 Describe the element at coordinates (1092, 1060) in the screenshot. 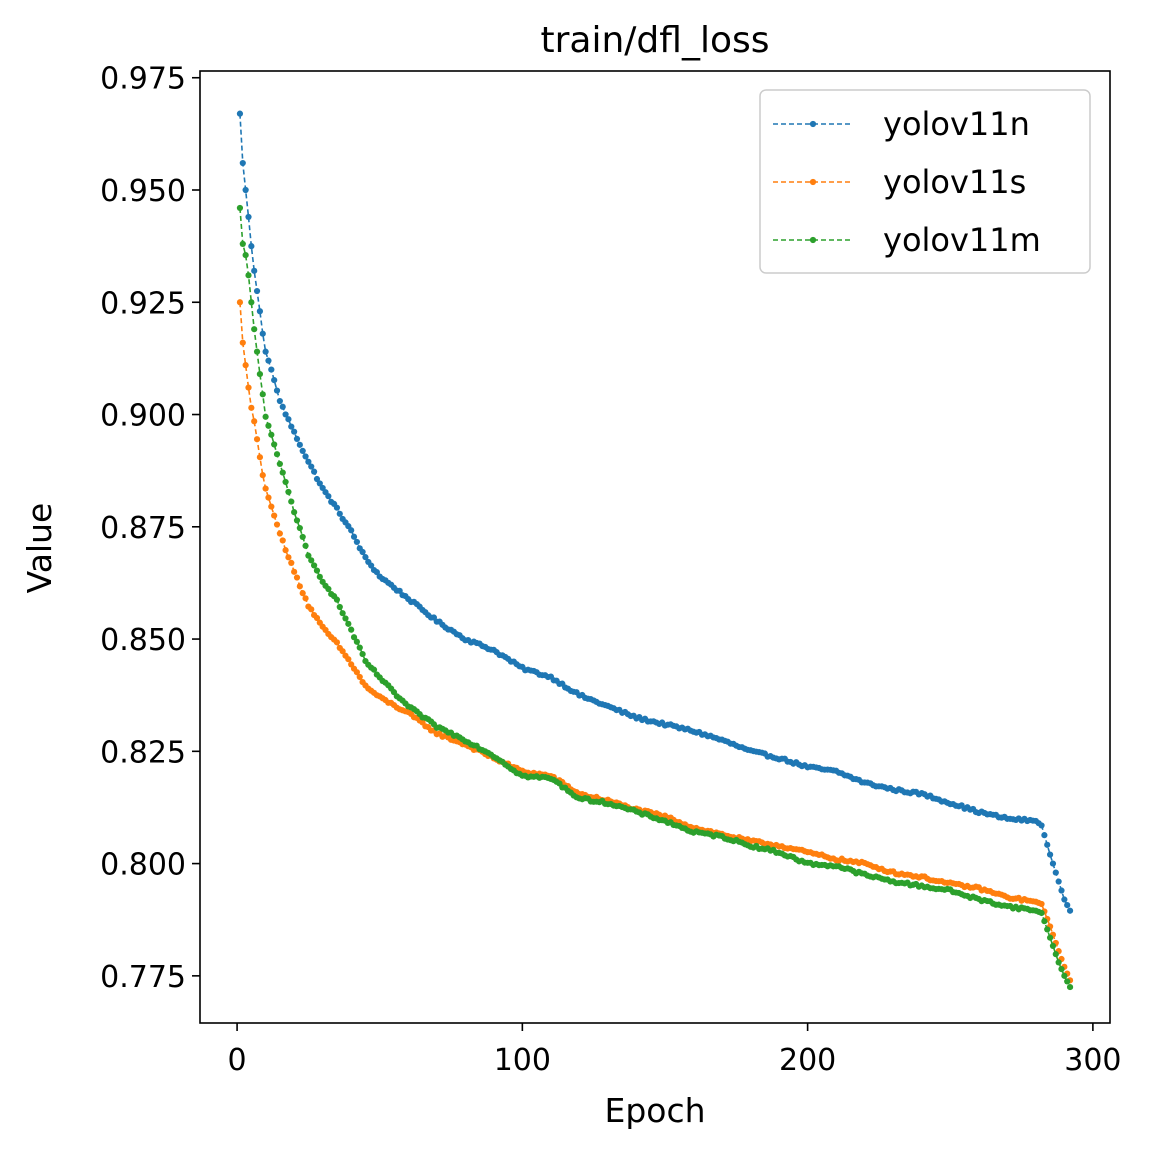

I see `x-tick-label: 300` at that location.